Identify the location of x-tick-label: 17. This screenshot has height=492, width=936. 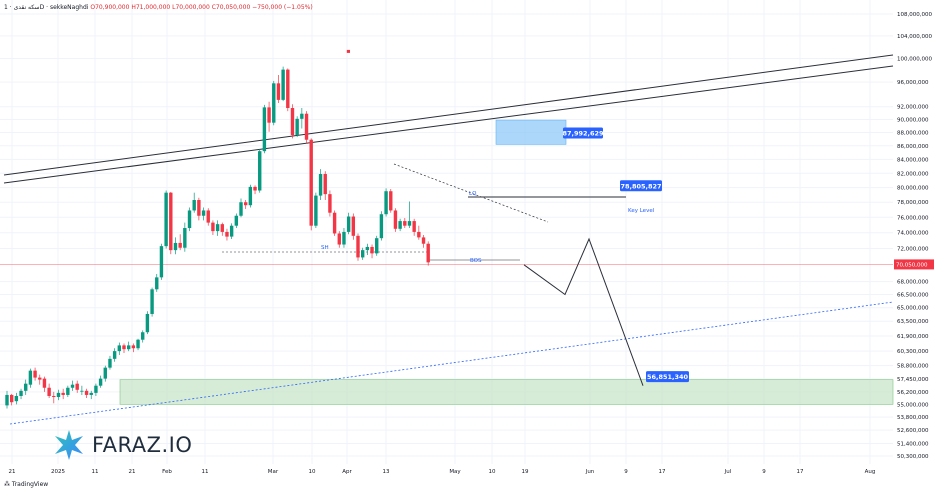
(662, 472).